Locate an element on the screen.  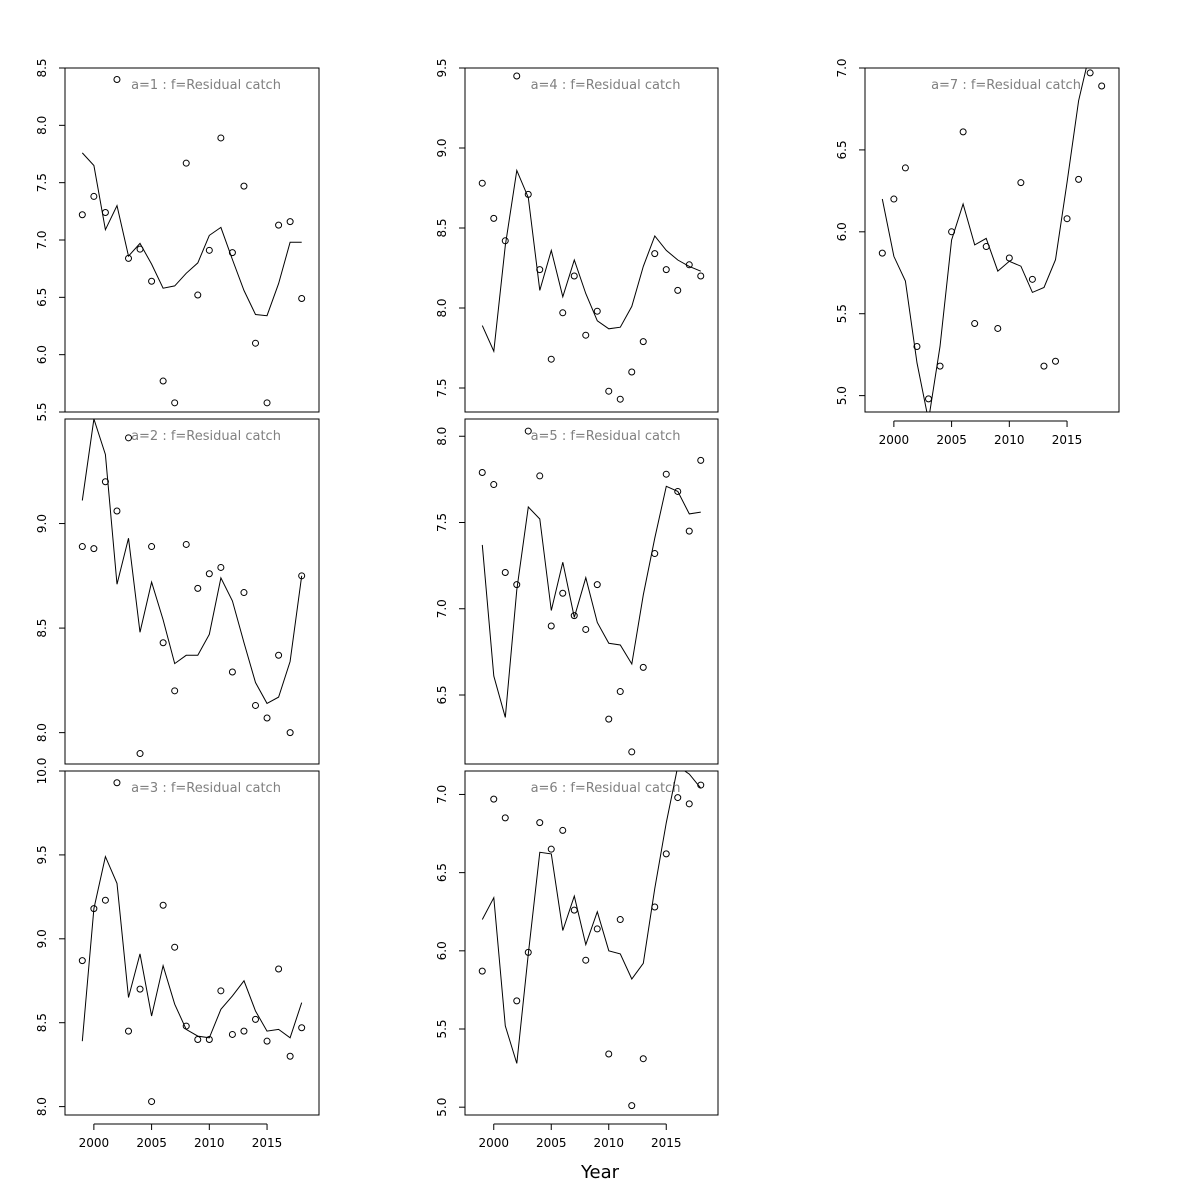
panel-4: a=4 : f=Residual catch 7.5 8.0 8.5 9.0 9.5 is located at coordinates (577, 235).